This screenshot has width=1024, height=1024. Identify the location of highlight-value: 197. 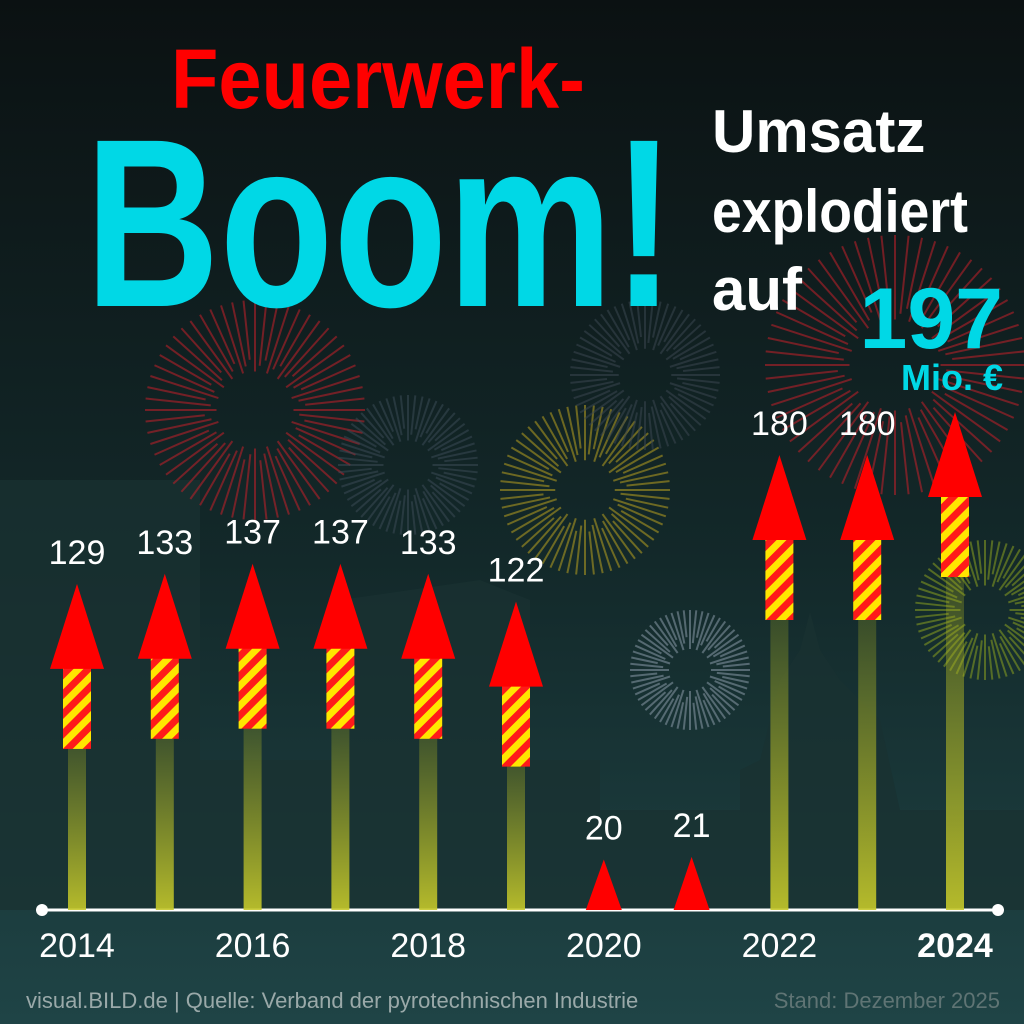
(932, 319).